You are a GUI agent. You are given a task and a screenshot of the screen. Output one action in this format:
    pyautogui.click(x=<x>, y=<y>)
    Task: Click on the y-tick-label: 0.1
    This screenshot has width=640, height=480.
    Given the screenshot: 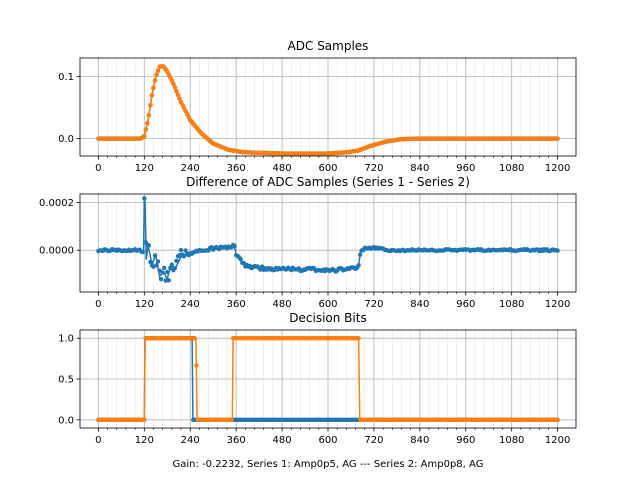 What is the action you would take?
    pyautogui.click(x=66, y=77)
    